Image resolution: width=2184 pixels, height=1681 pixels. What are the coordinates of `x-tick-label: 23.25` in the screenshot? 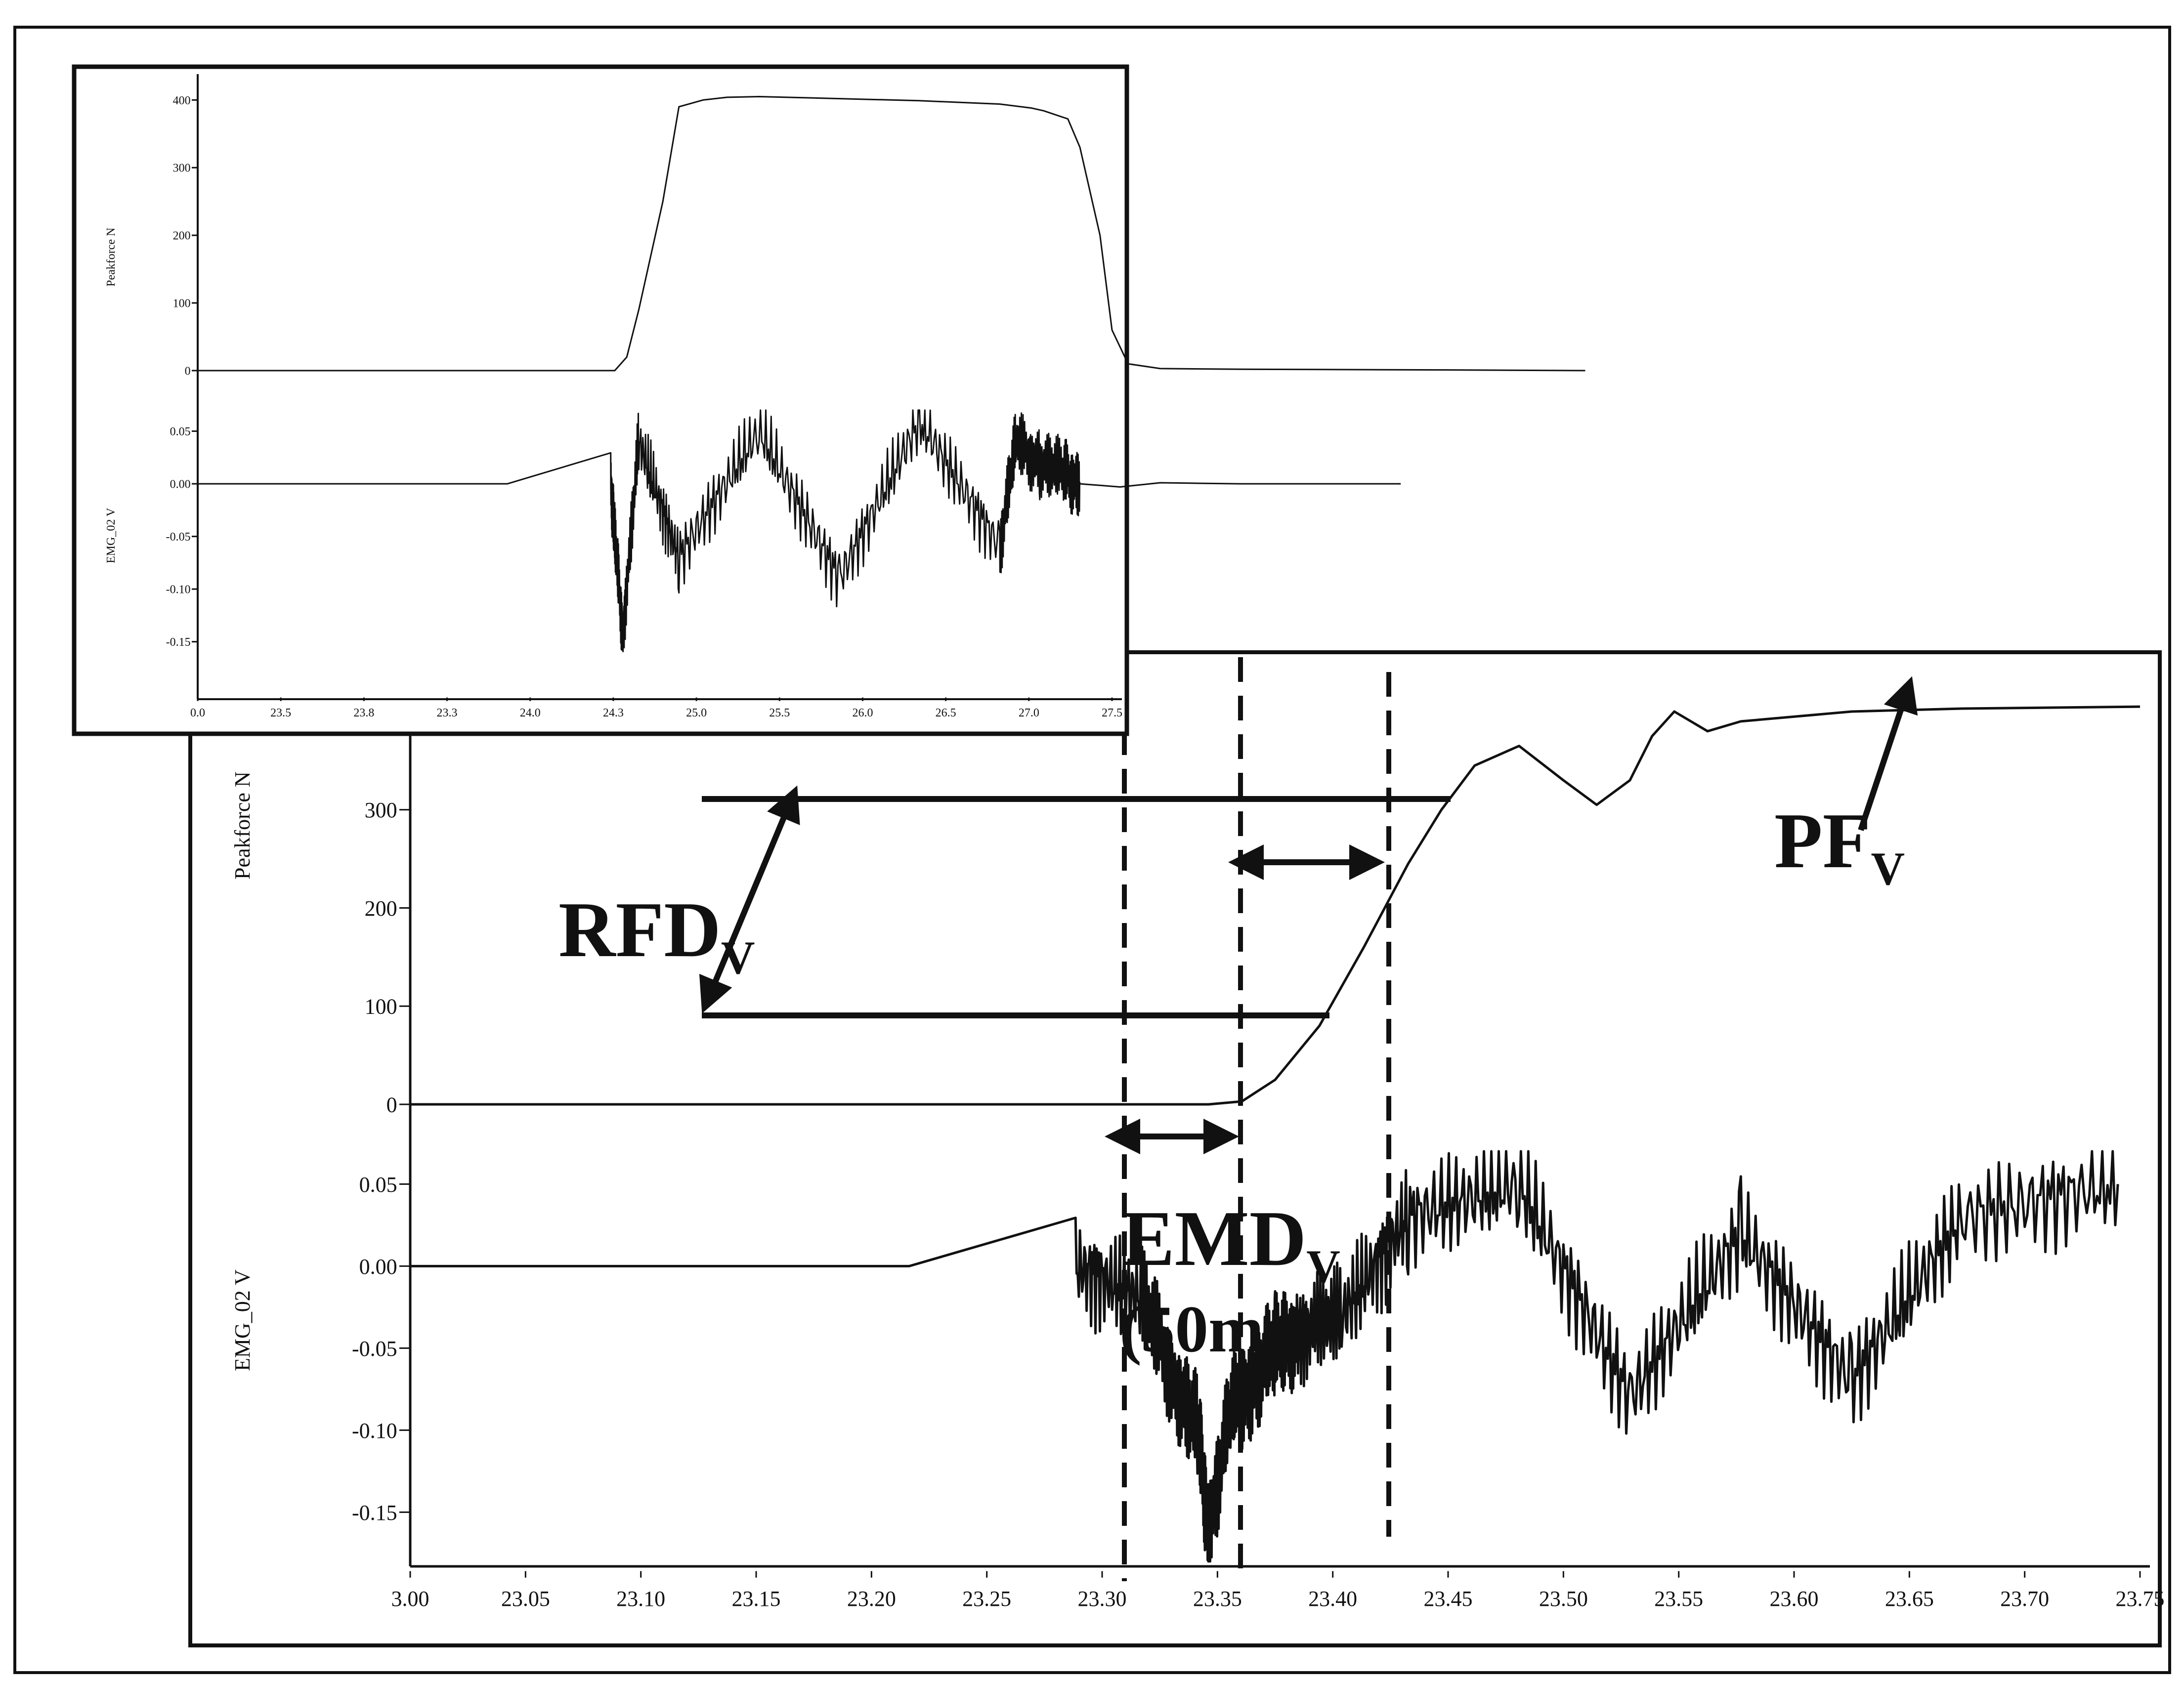 It's located at (986, 1599).